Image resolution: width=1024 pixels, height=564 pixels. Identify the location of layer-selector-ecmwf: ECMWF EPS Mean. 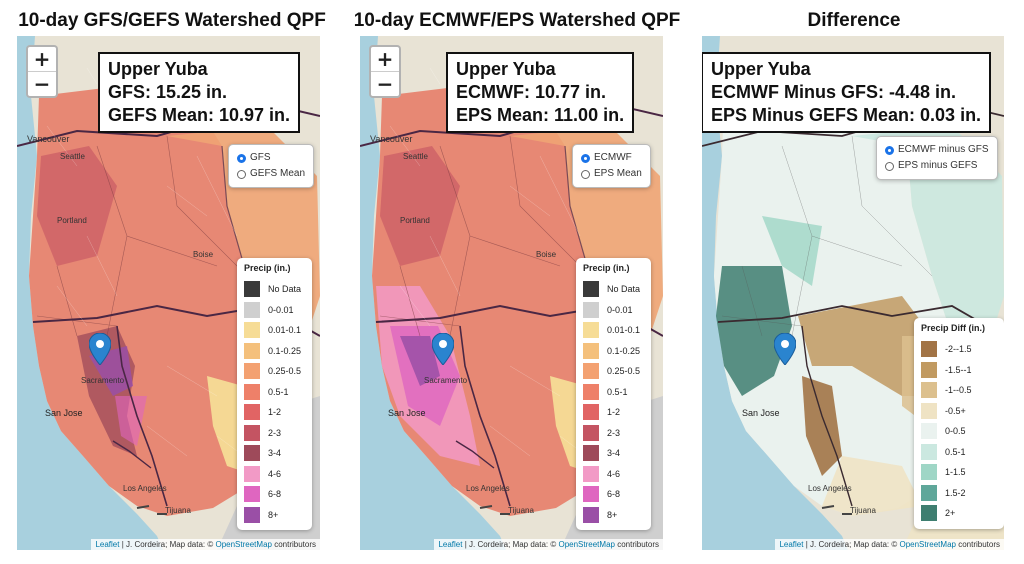
(611, 166).